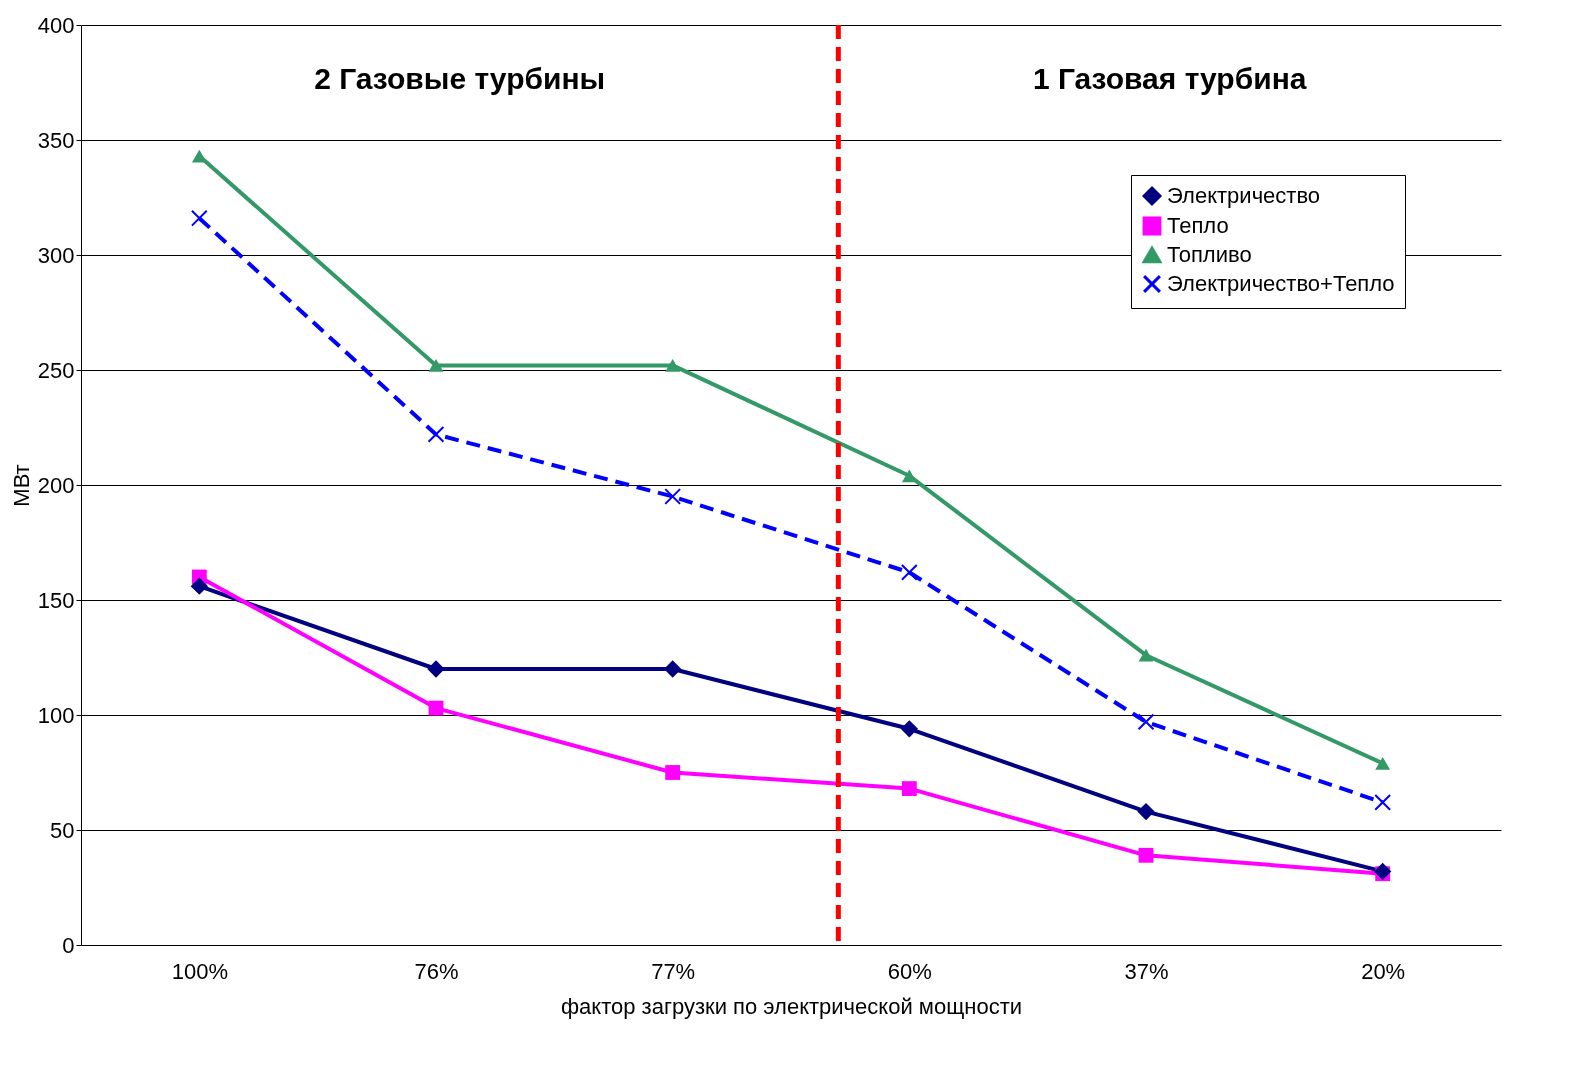 The width and height of the screenshot is (1585, 1065). I want to click on x-tick-label: 37%, so click(1146, 971).